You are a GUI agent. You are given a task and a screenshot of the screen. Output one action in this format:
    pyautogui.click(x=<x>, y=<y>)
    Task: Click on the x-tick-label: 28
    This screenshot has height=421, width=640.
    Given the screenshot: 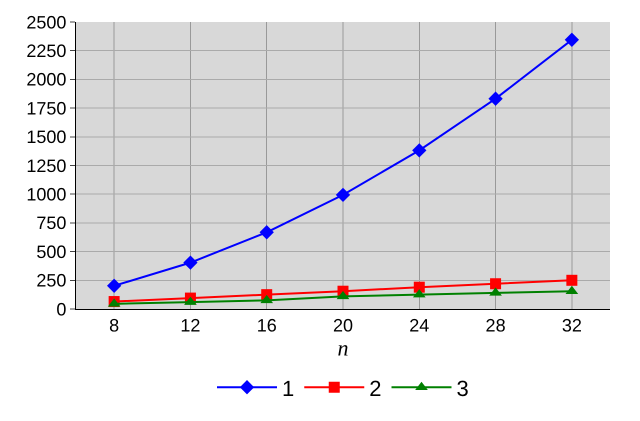 What is the action you would take?
    pyautogui.click(x=496, y=326)
    